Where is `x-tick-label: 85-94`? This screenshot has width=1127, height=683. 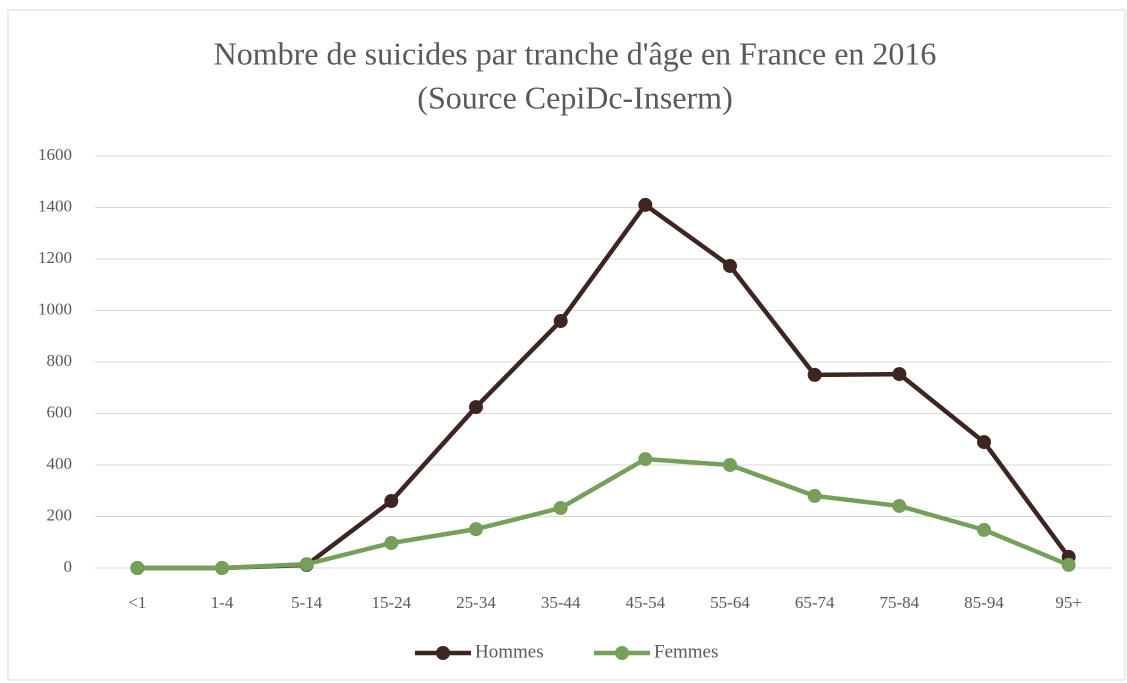
x-tick-label: 85-94 is located at coordinates (984, 602).